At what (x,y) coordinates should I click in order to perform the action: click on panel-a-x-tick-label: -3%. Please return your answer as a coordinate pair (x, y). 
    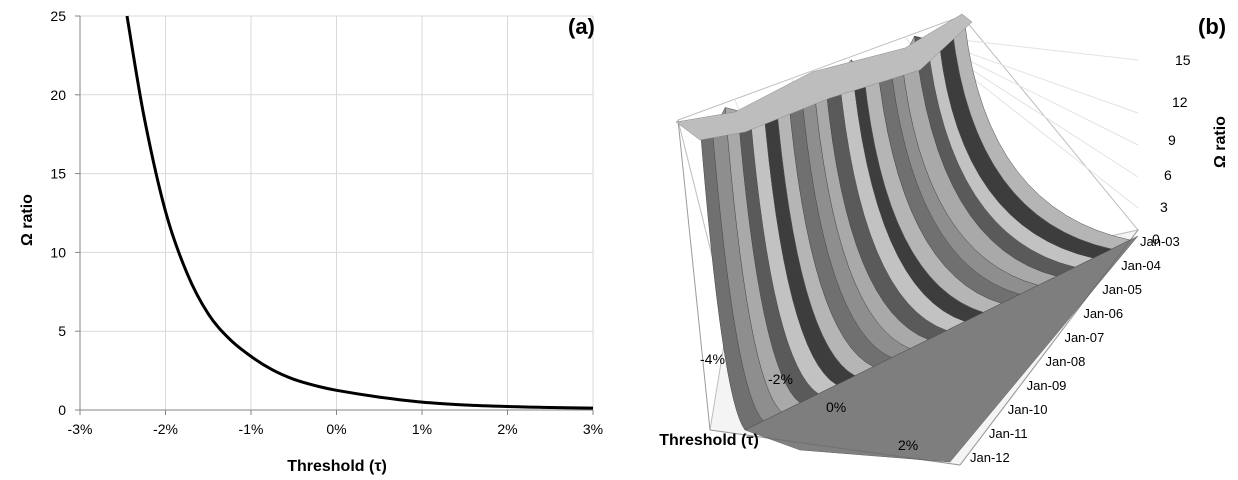
    Looking at the image, I should click on (80, 429).